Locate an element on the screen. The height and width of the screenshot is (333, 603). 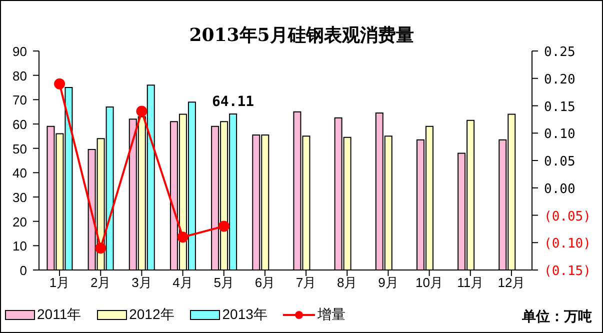
x-tick-label: 8月 is located at coordinates (347, 282).